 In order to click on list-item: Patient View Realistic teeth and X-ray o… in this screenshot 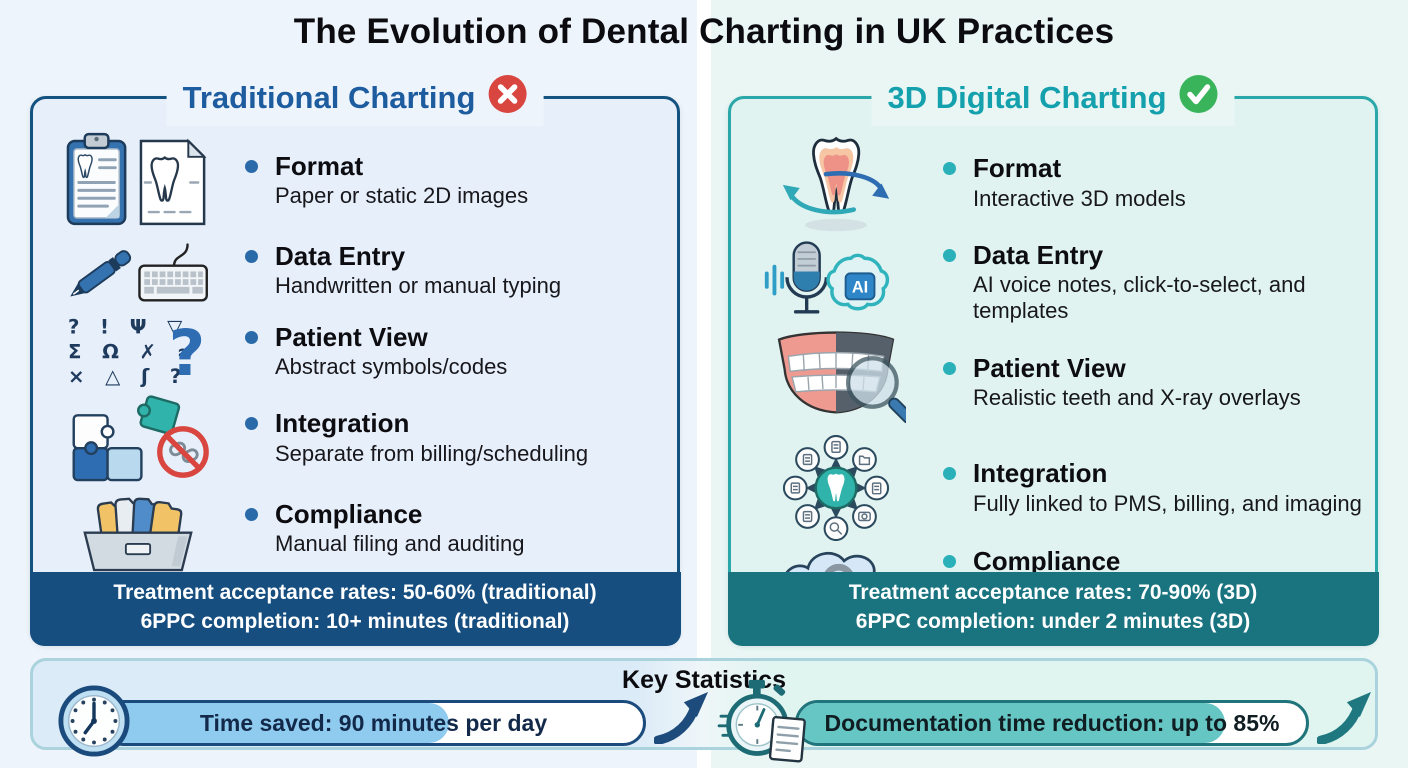, I will do `click(1053, 382)`.